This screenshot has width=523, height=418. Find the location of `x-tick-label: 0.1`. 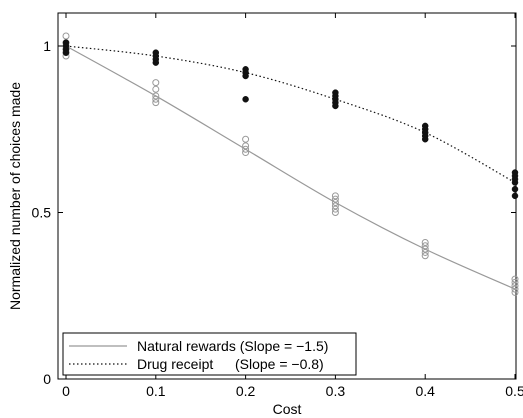

x-tick-label: 0.1 is located at coordinates (156, 391).